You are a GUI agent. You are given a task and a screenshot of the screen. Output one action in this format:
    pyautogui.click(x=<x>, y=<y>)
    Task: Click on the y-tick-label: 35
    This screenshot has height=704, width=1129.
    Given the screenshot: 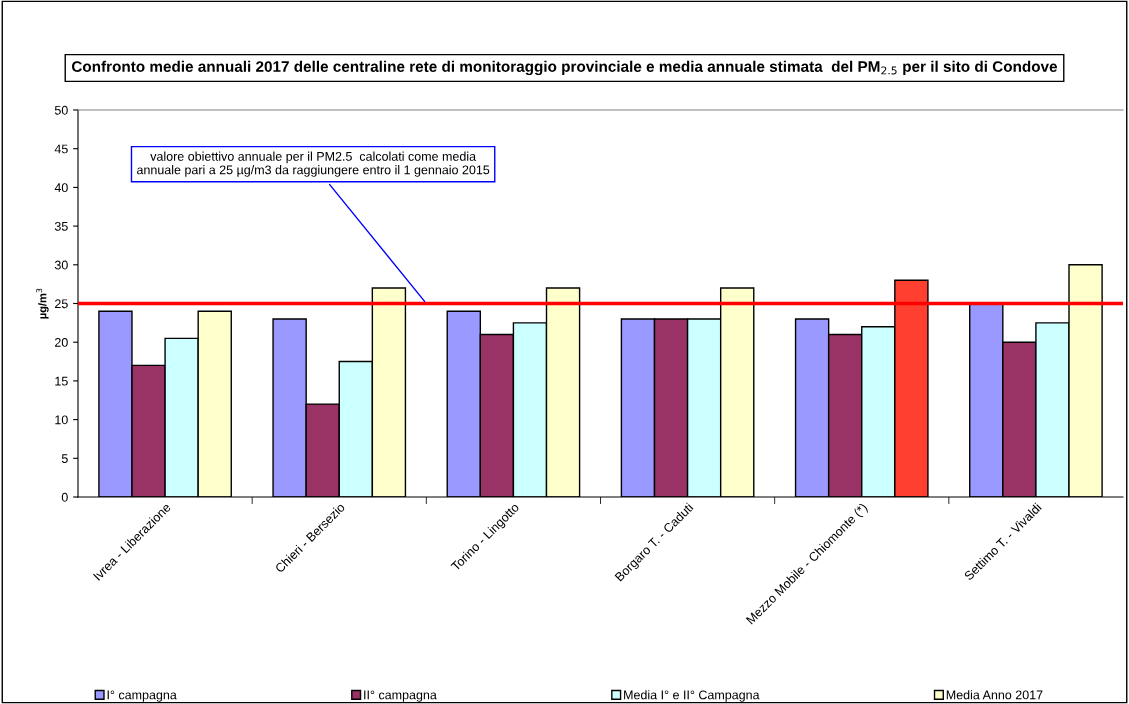 What is the action you would take?
    pyautogui.click(x=61, y=226)
    